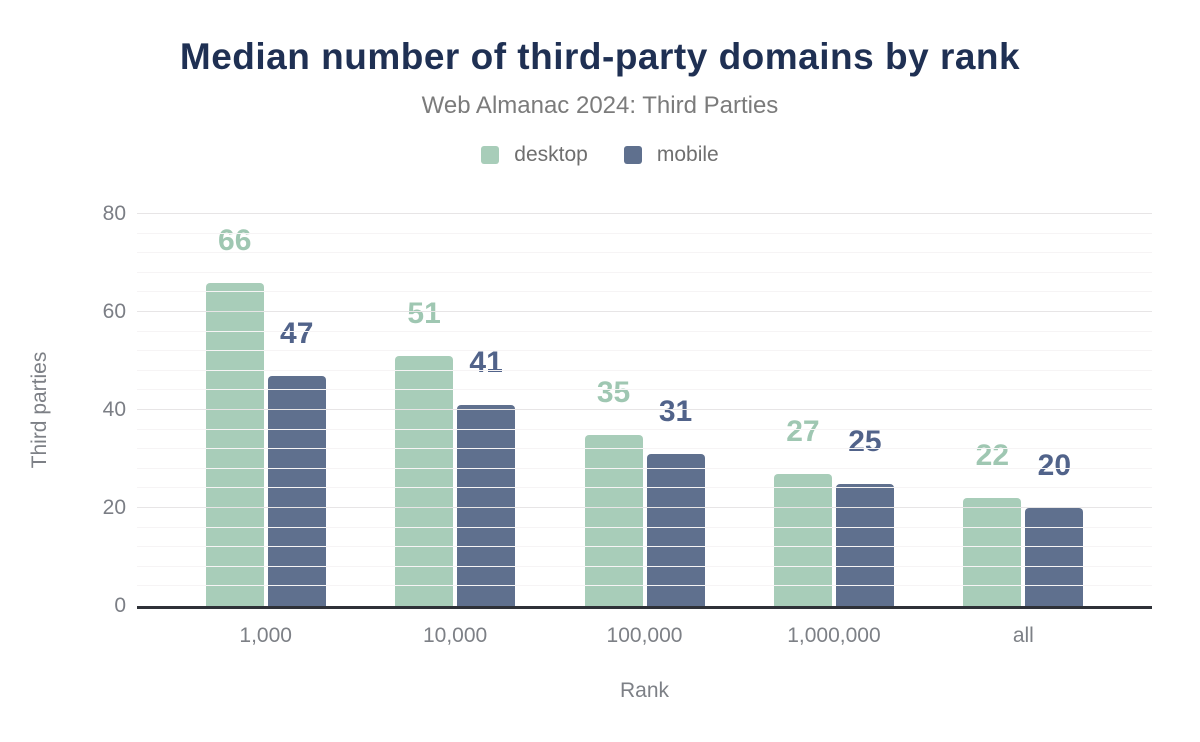 This screenshot has width=1200, height=742. What do you see at coordinates (992, 523) in the screenshot?
I see `bar-desktop: 22` at bounding box center [992, 523].